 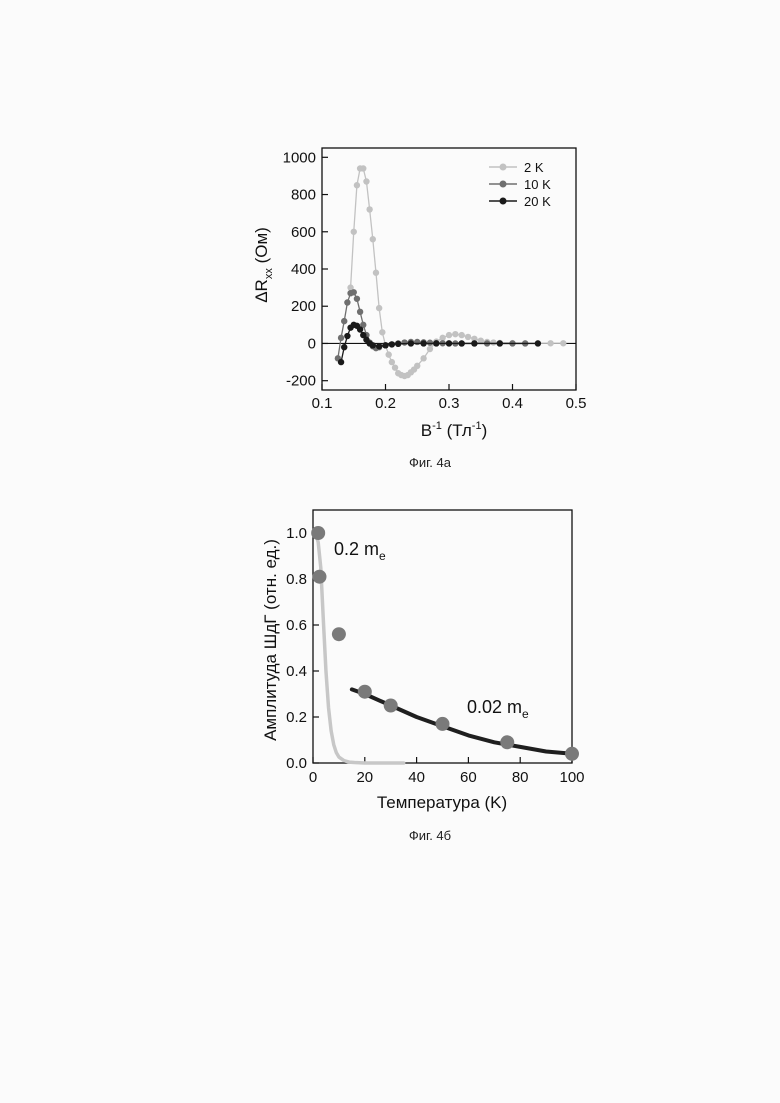 I want to click on chart-4b-annotation-heavy: 0.2 me, so click(x=360, y=551).